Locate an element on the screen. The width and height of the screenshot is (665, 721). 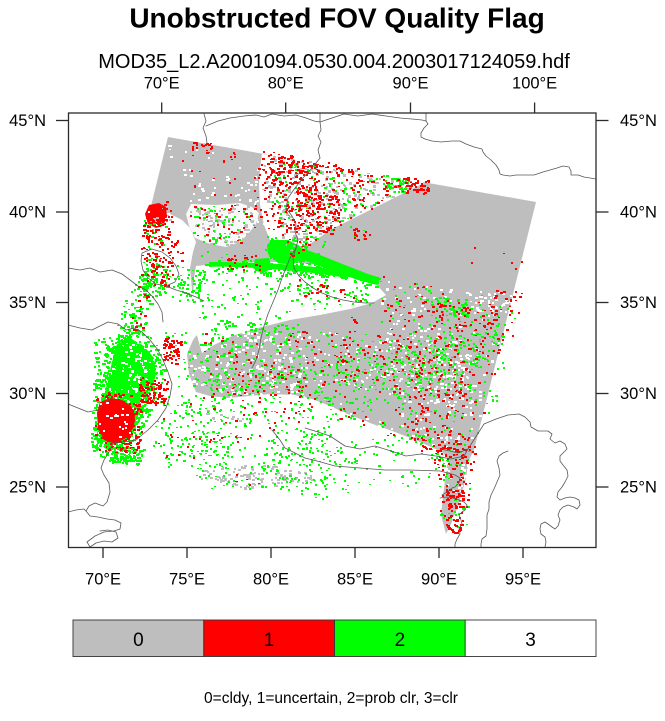
svg-text: 85°E is located at coordinates (355, 580).